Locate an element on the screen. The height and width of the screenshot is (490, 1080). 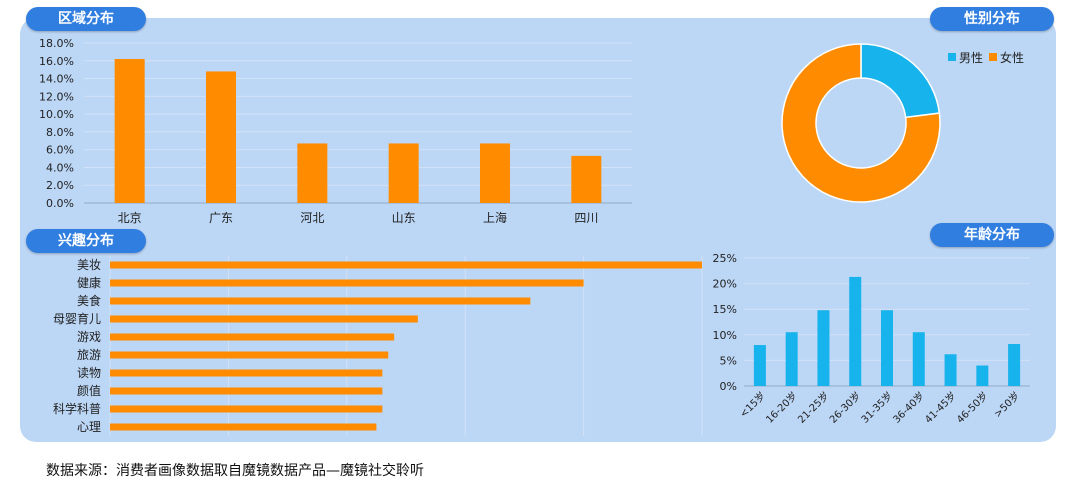
region-y-tick-label: 0.0% is located at coordinates (60, 203).